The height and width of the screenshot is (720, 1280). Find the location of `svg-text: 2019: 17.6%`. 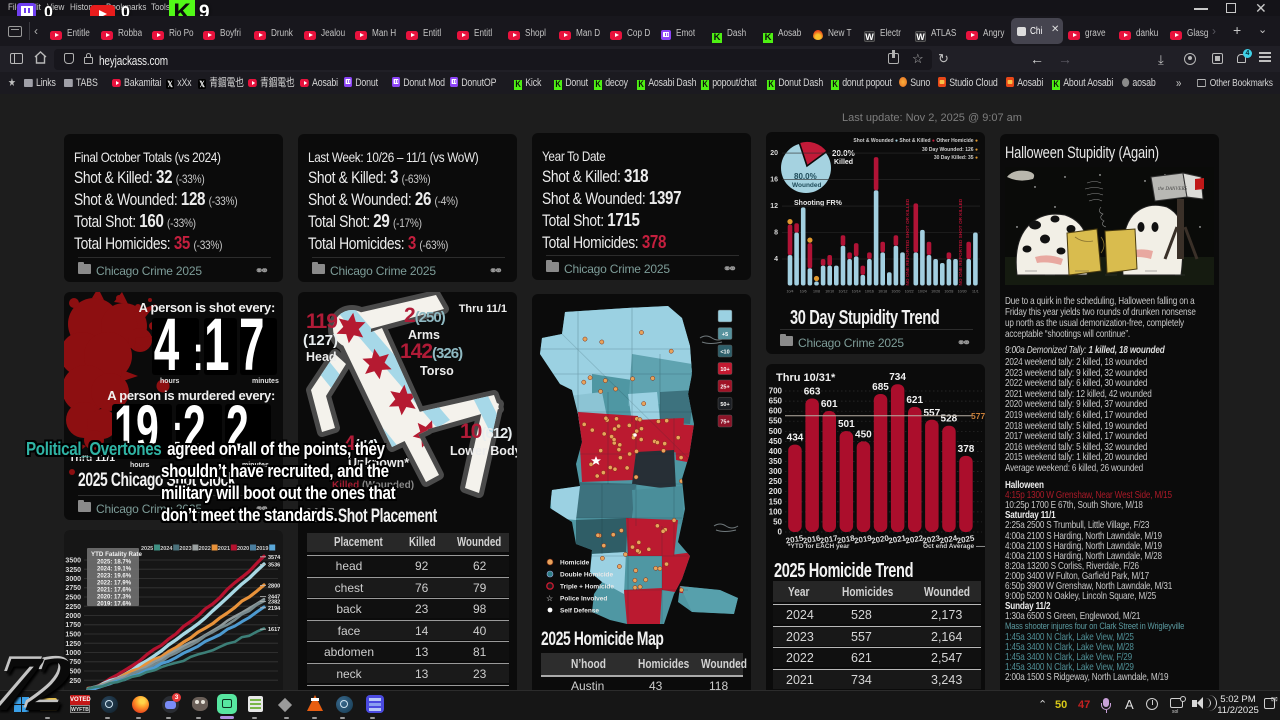

svg-text: 2019: 17.6% is located at coordinates (114, 605).